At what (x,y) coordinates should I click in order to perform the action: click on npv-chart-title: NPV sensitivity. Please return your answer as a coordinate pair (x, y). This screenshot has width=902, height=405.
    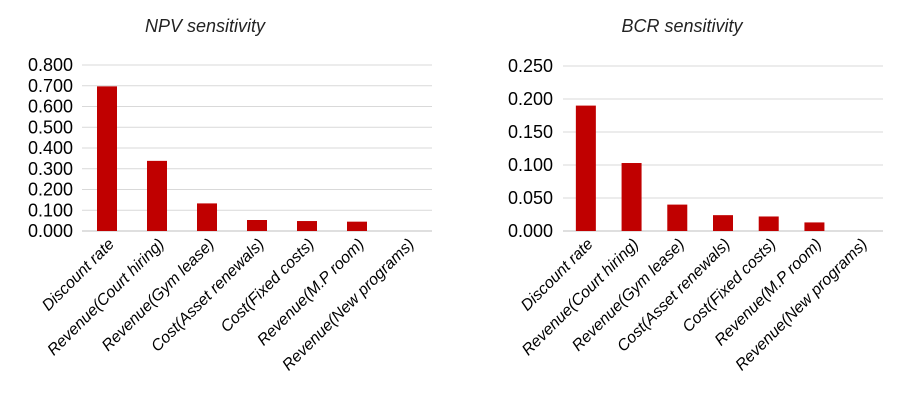
    Looking at the image, I should click on (205, 26).